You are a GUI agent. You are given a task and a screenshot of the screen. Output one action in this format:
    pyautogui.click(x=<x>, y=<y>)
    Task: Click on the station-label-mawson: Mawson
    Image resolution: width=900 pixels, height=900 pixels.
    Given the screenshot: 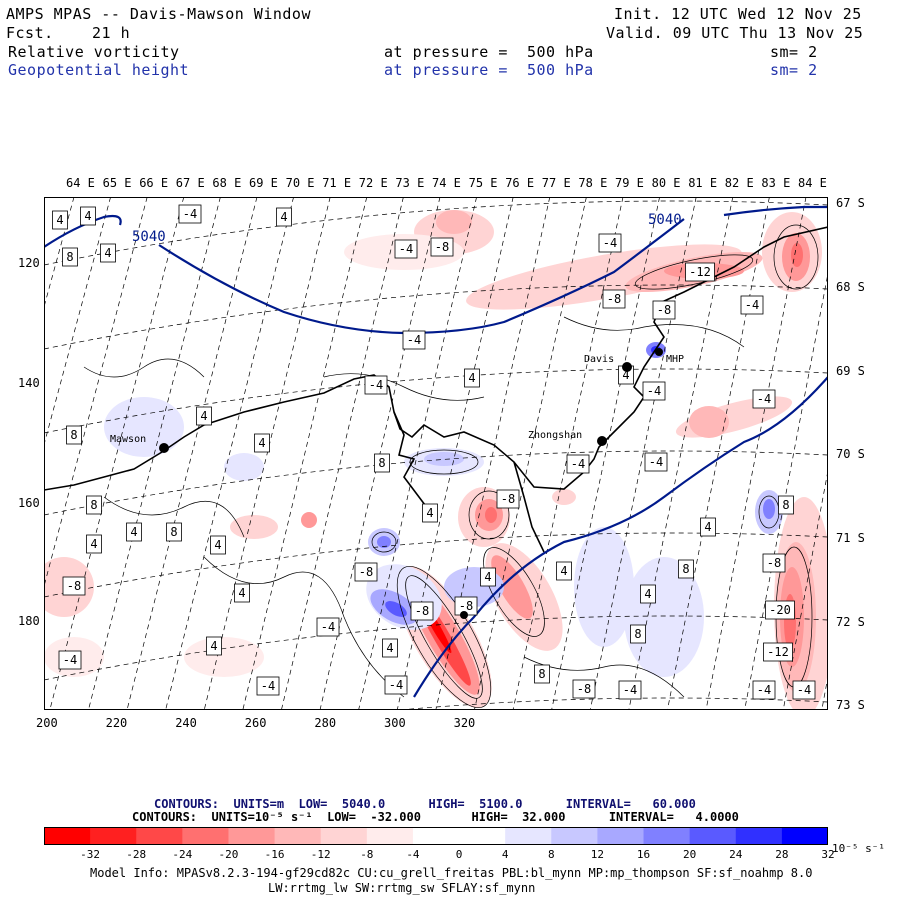 What is the action you would take?
    pyautogui.click(x=128, y=439)
    